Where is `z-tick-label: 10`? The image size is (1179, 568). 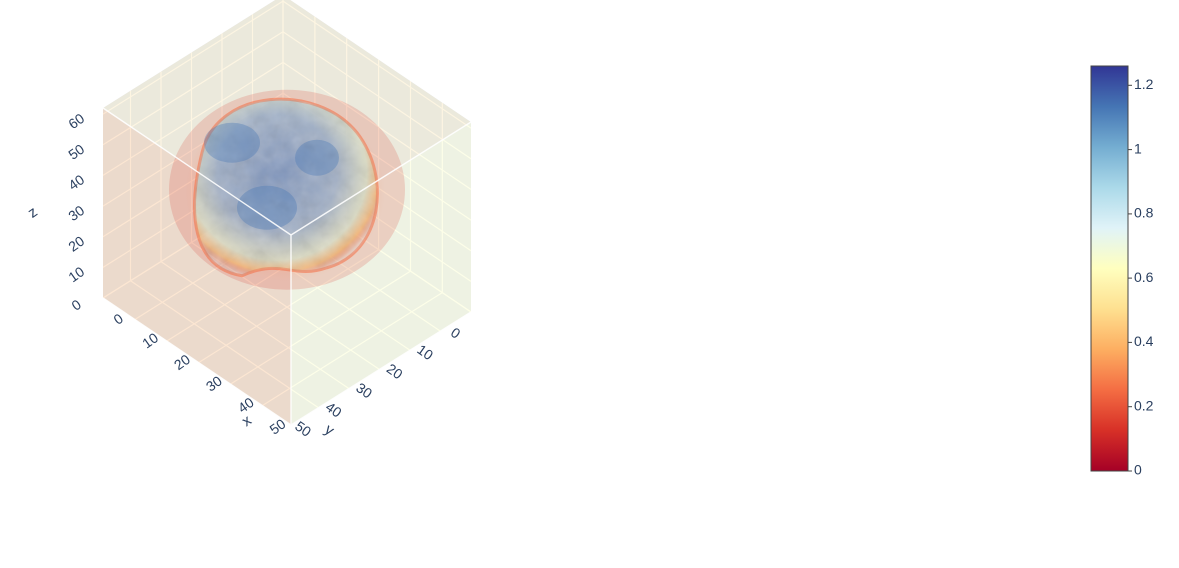 z-tick-label: 10 is located at coordinates (76, 274).